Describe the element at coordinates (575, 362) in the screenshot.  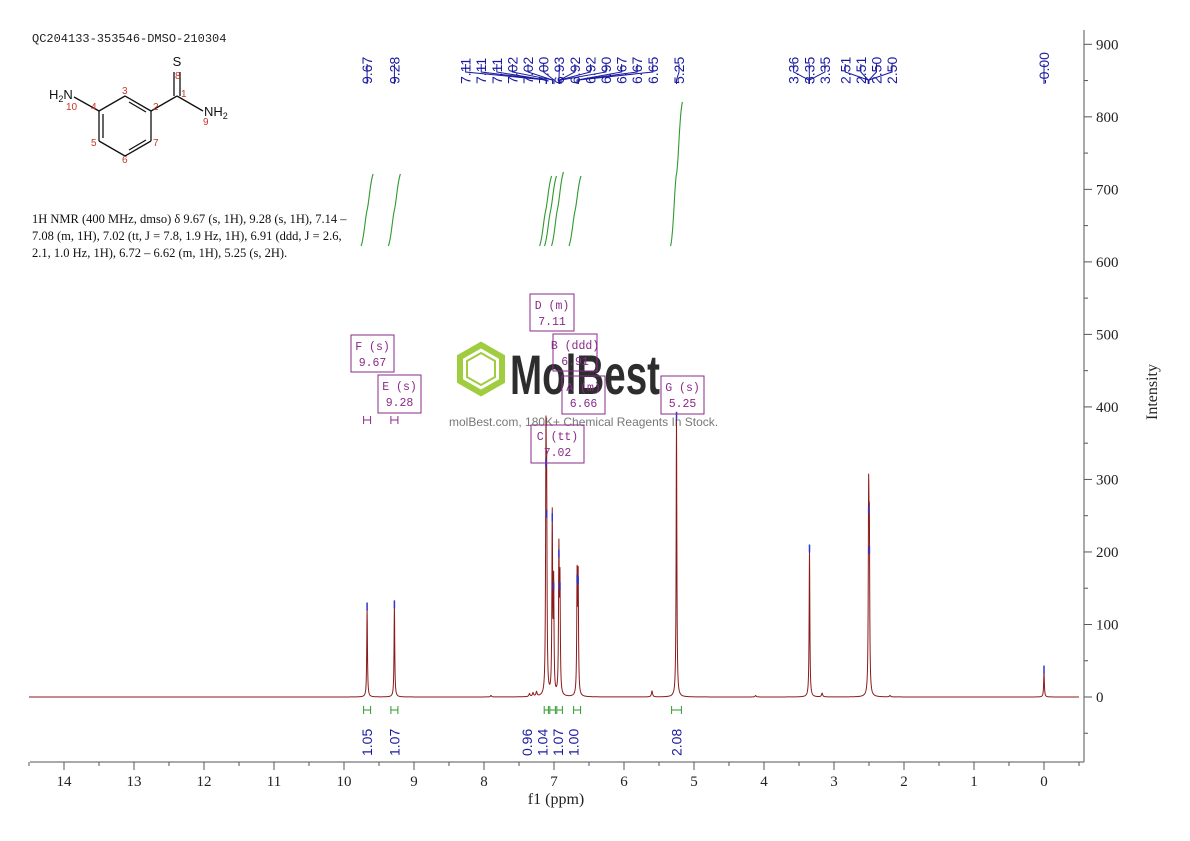
I see `multiplet-shift-3: 6.91` at that location.